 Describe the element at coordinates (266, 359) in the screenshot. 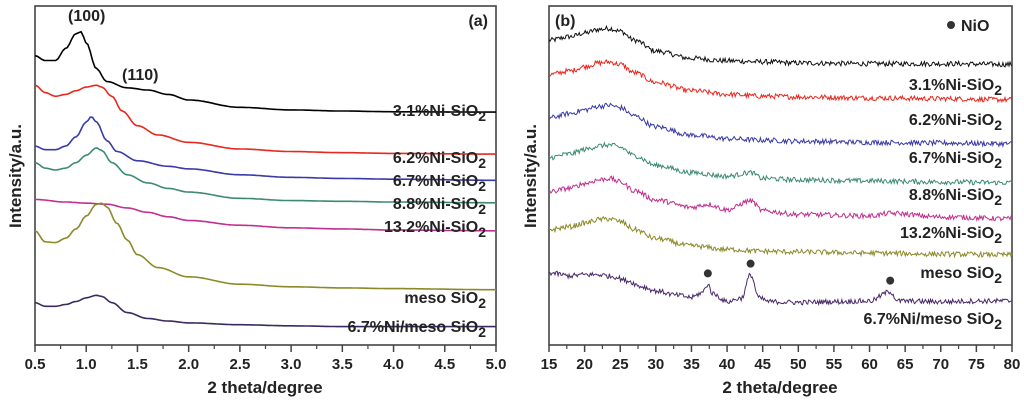

I see `panel-a-x-ticks: 0.5 1.0 1.5 2.0 2.5 3.0 3.5 4.0 4.5 5.0` at that location.